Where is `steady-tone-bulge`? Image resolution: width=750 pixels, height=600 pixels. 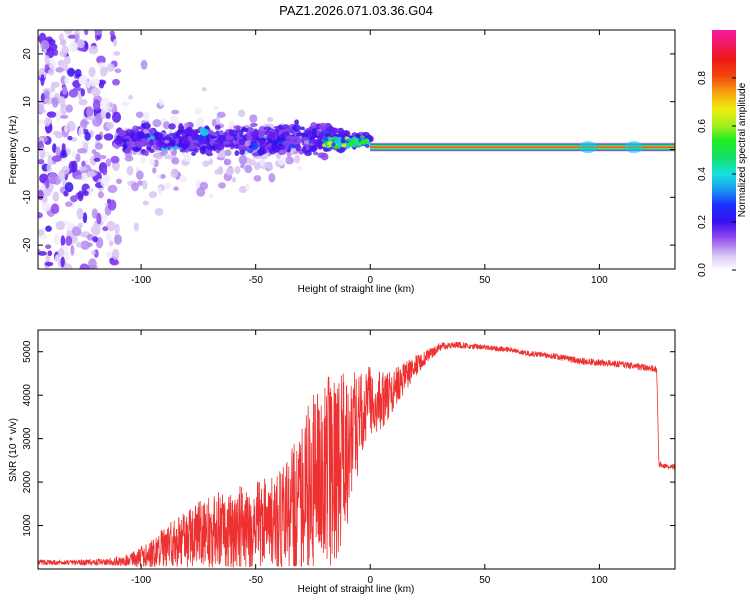 steady-tone-bulge is located at coordinates (587, 147).